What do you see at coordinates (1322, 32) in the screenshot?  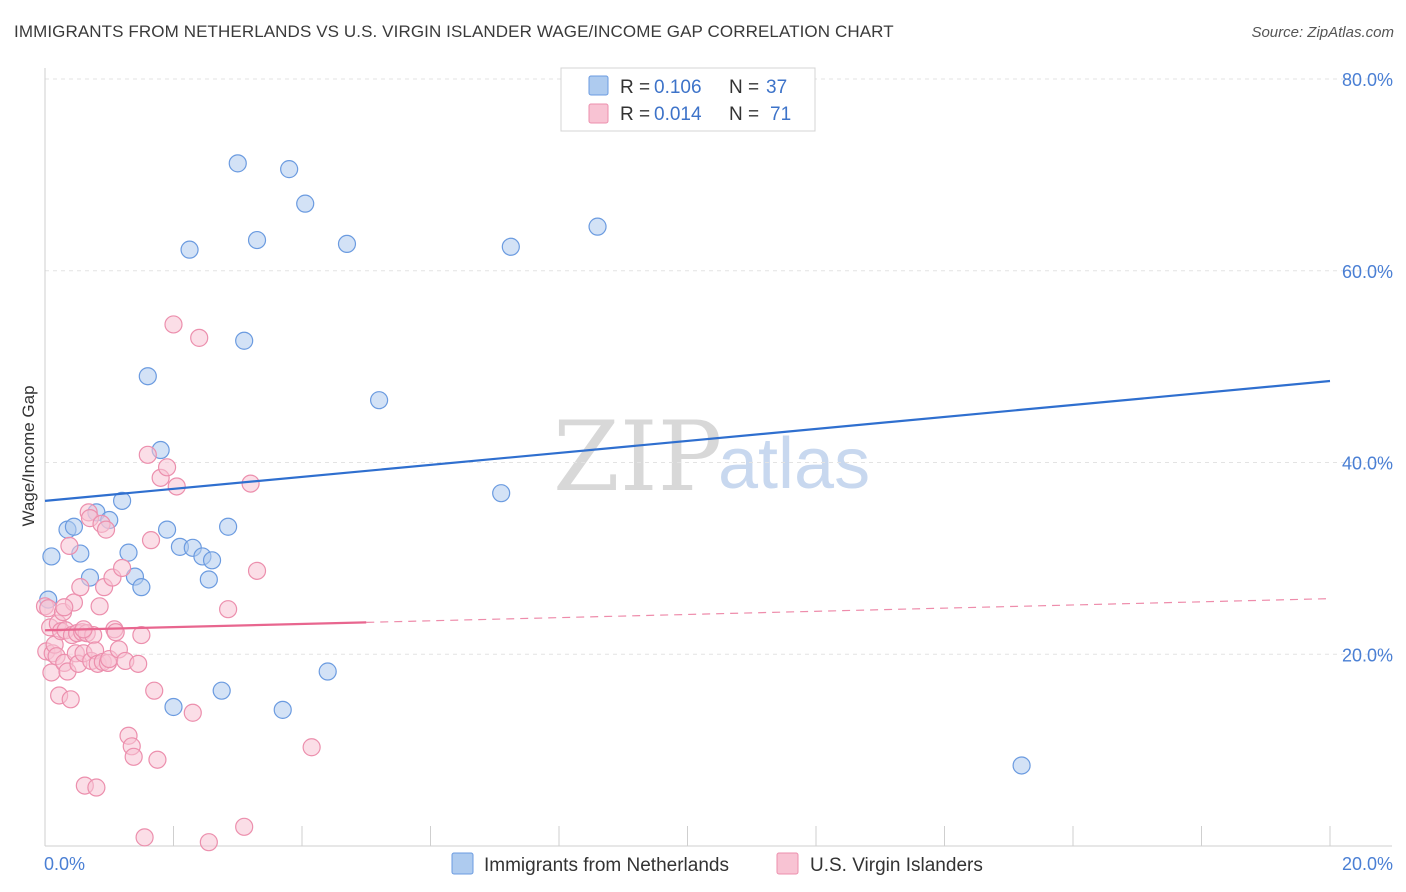 I see `chart-source: Source: ZipAtlas.com` at bounding box center [1322, 32].